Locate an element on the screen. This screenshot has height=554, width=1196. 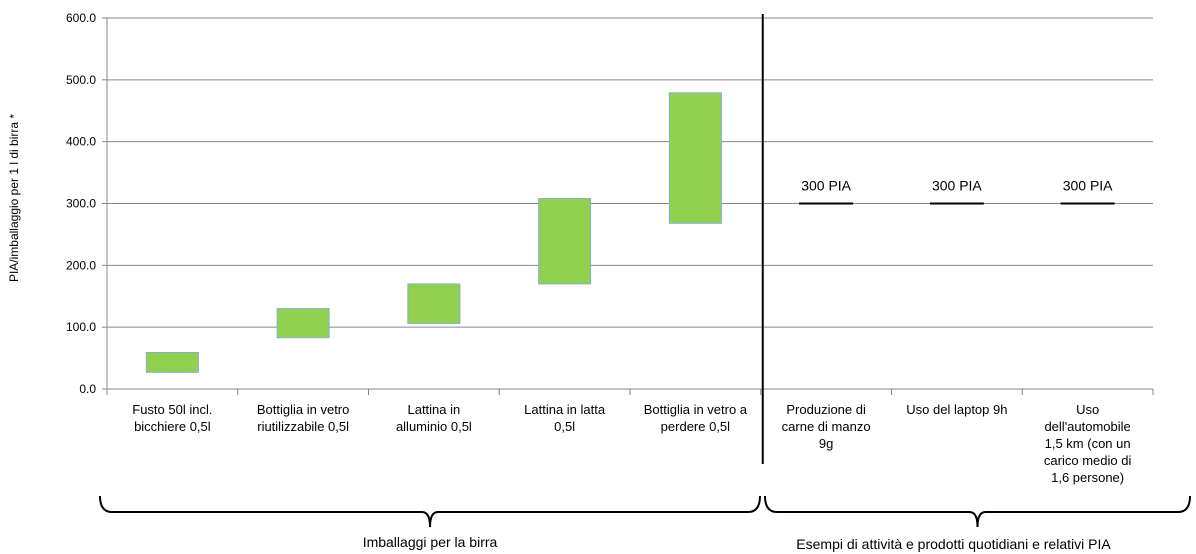
y-tick-label: 400.0 is located at coordinates (81, 142).